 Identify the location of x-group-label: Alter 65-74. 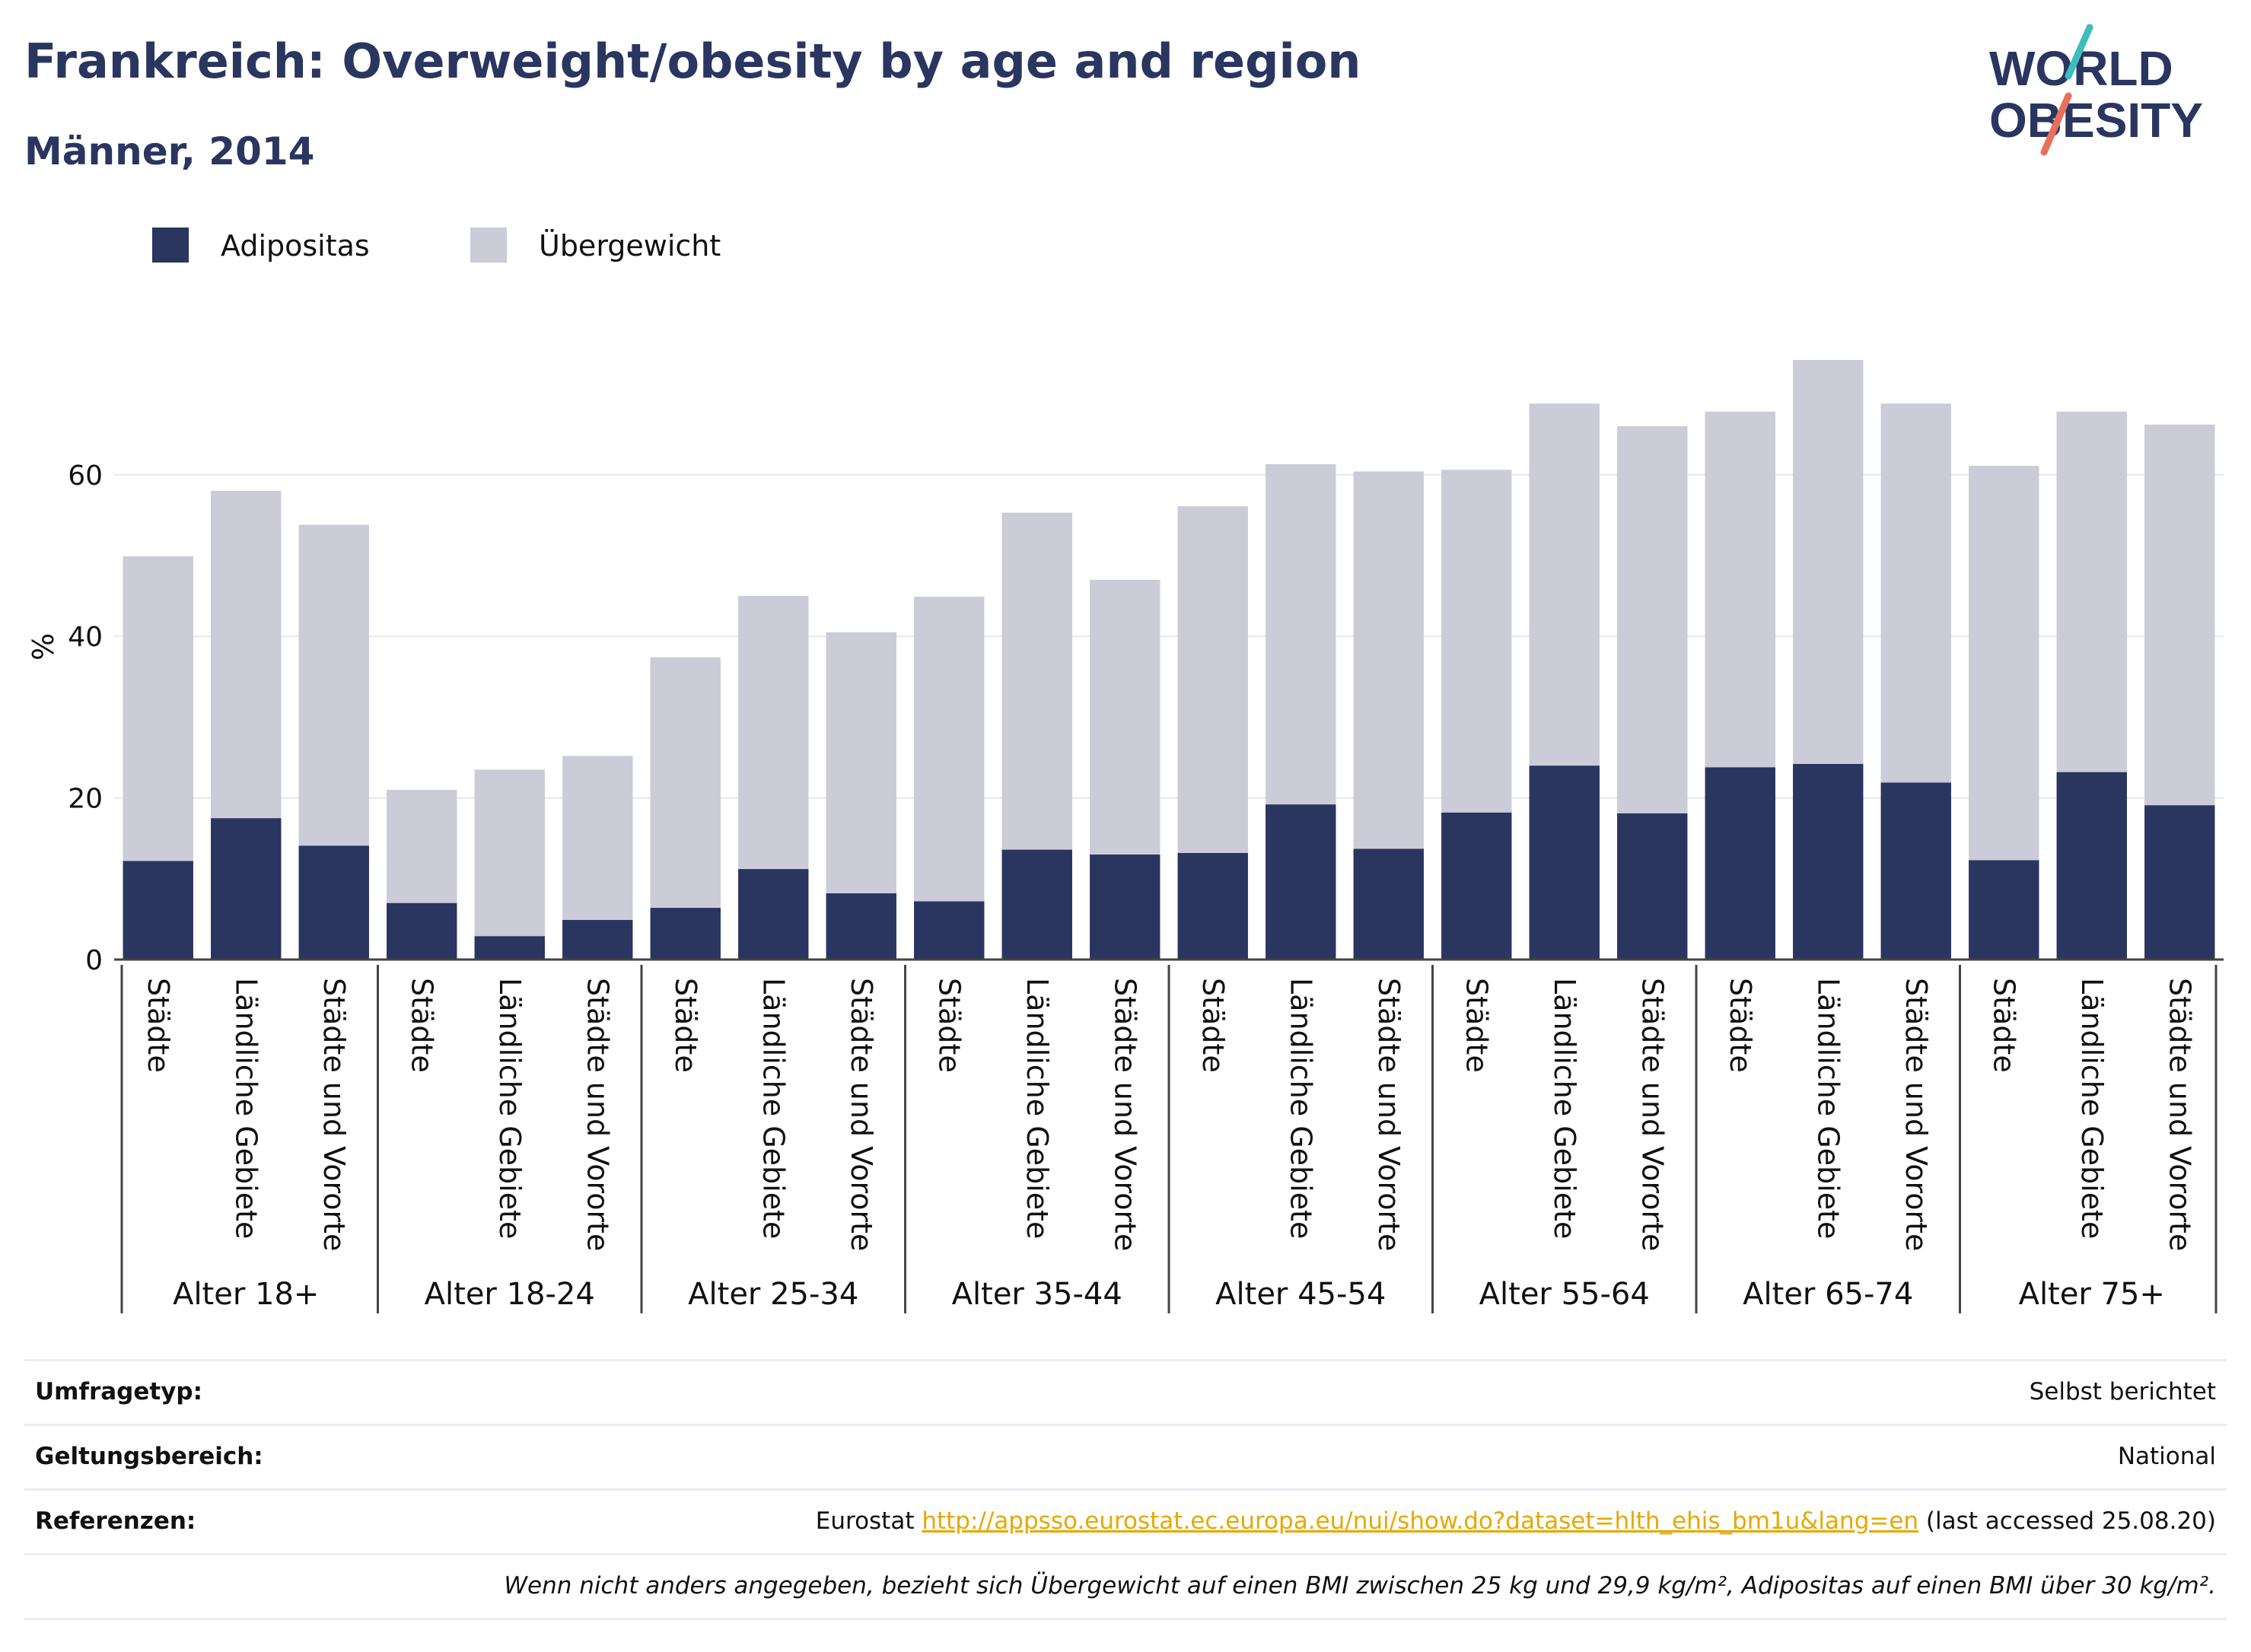
(1828, 1294).